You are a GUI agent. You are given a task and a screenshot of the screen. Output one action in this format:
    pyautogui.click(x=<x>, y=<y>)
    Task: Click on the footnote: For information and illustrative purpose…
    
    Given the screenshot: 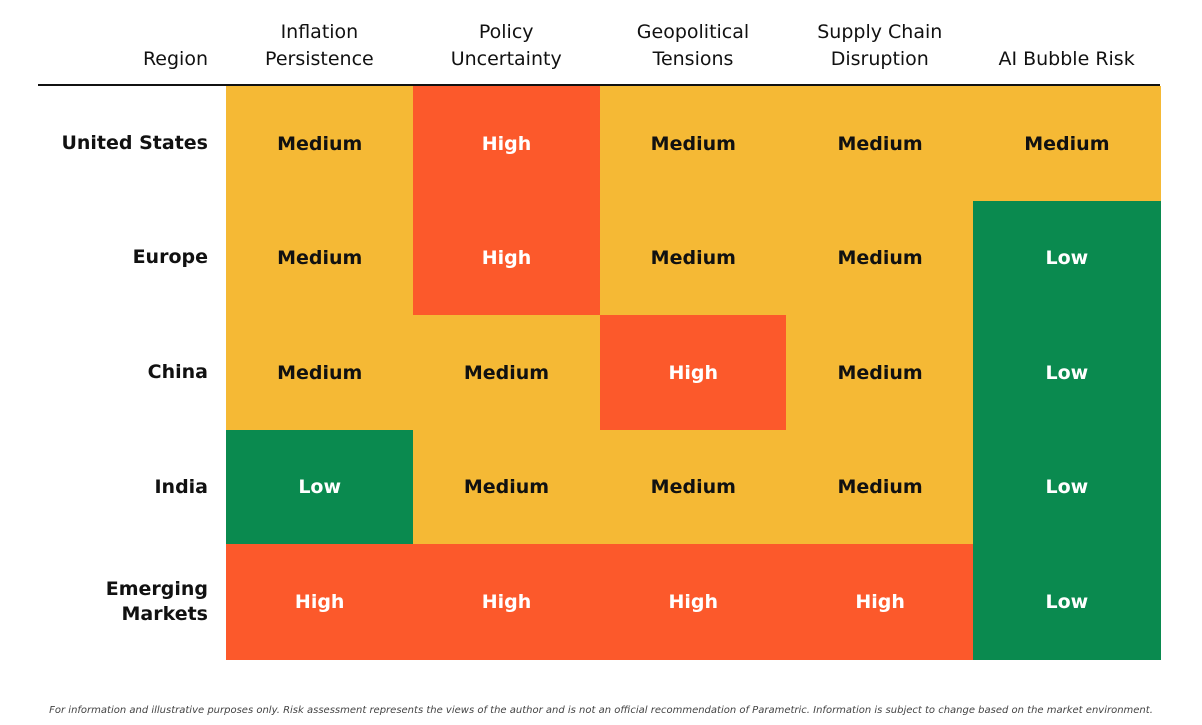 What is the action you would take?
    pyautogui.click(x=601, y=710)
    